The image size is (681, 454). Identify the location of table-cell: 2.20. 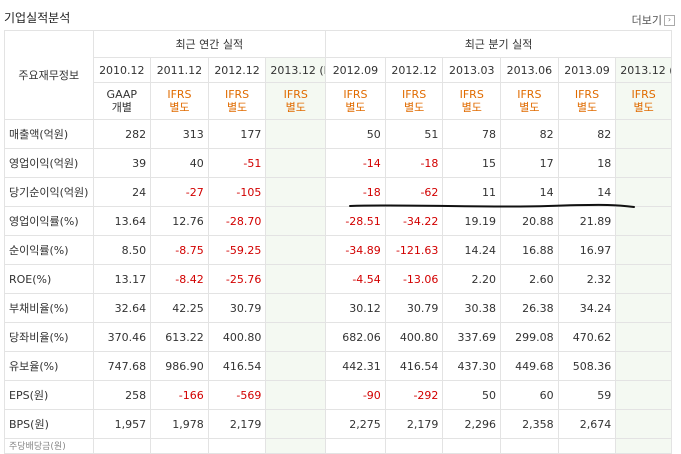
(472, 279).